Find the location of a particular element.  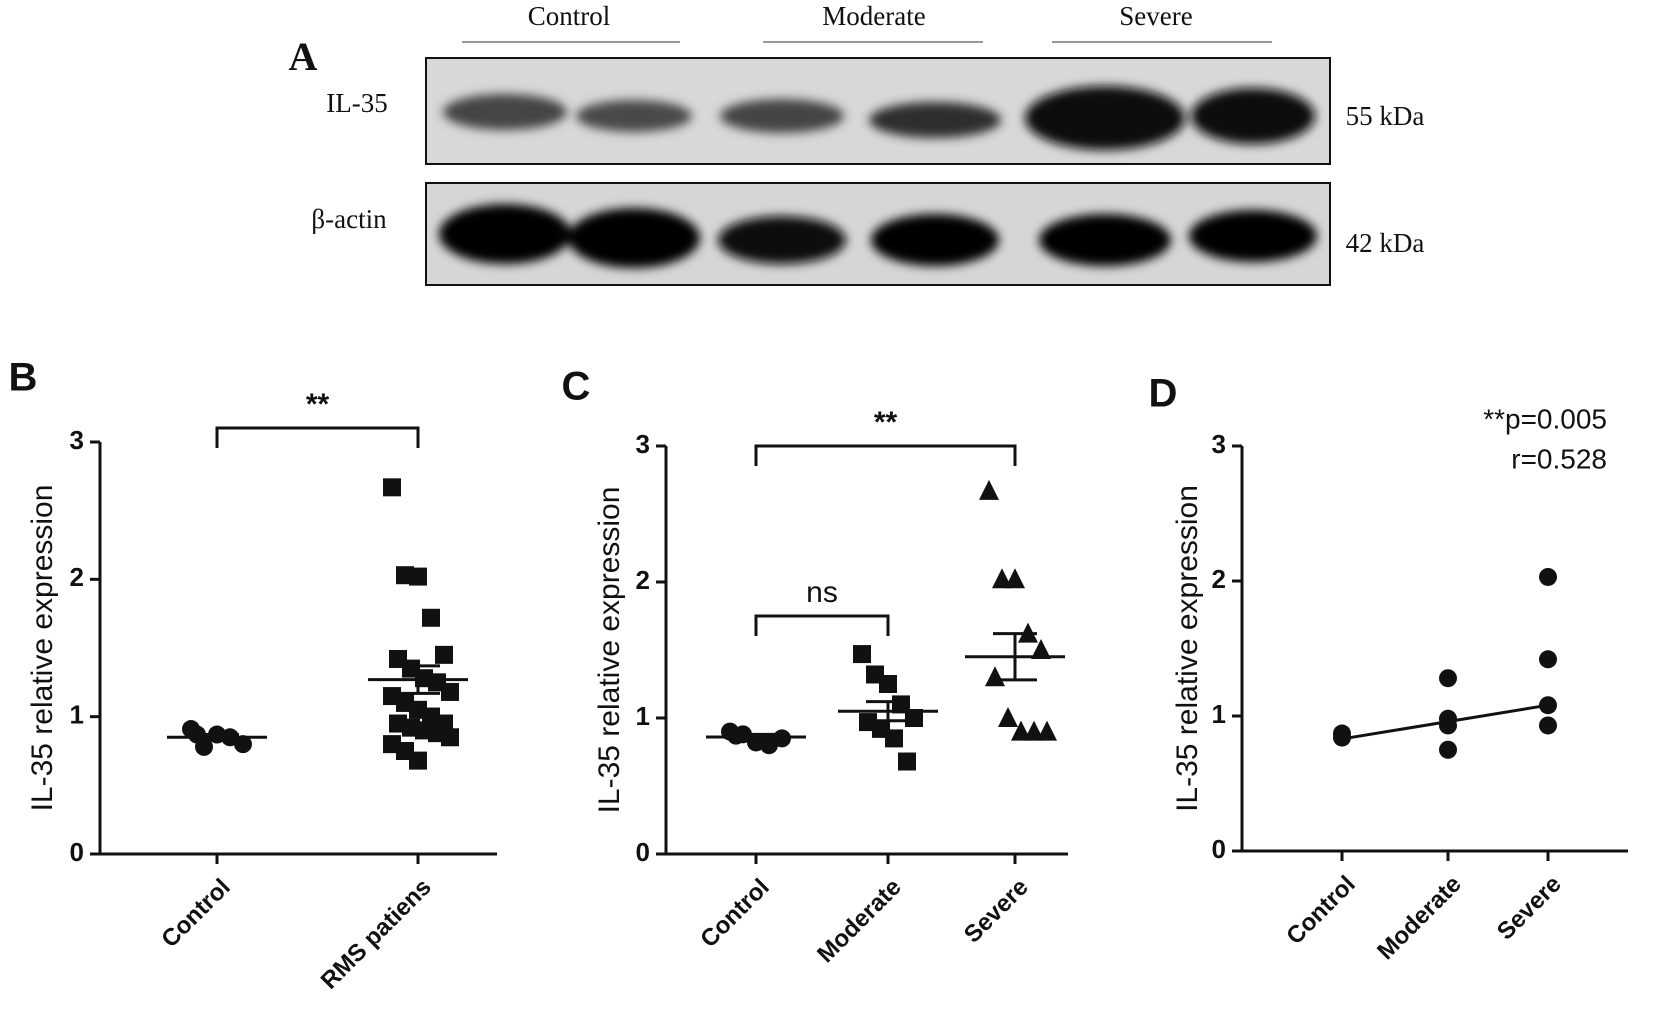

bands is located at coordinates (878, 177).